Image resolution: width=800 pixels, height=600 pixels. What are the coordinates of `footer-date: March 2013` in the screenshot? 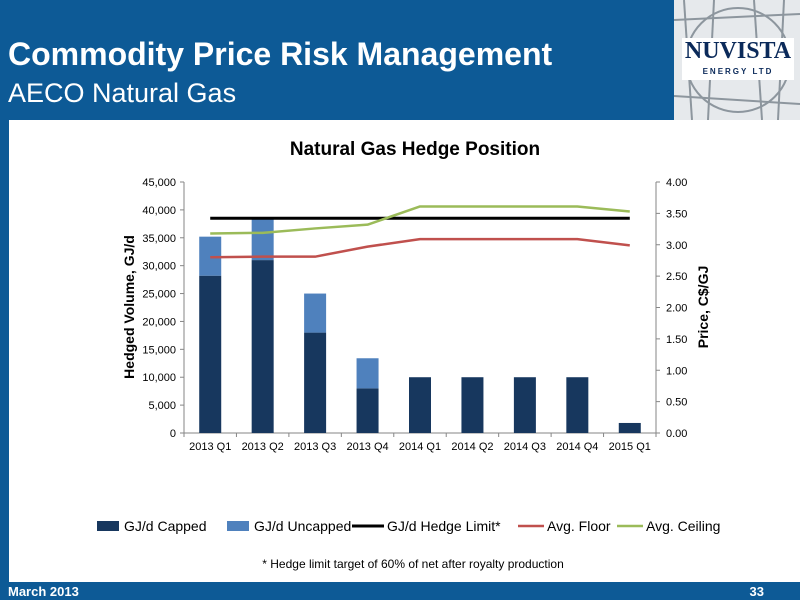 It's located at (43, 591).